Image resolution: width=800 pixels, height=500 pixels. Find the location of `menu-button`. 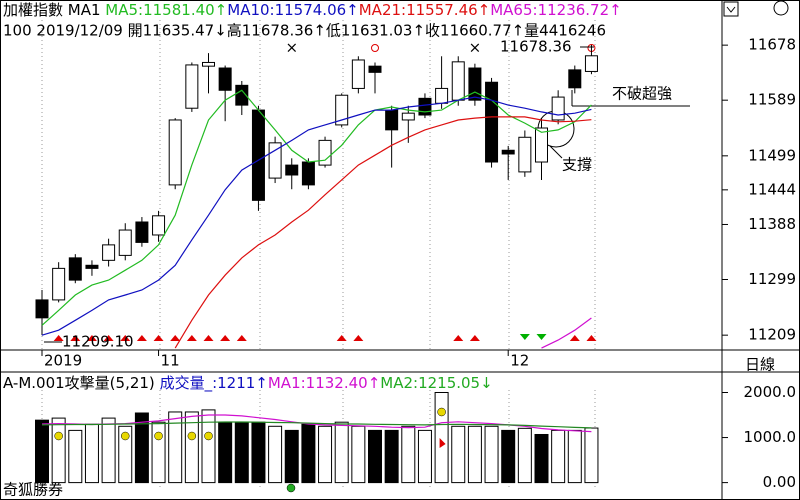

menu-button is located at coordinates (731, 9).